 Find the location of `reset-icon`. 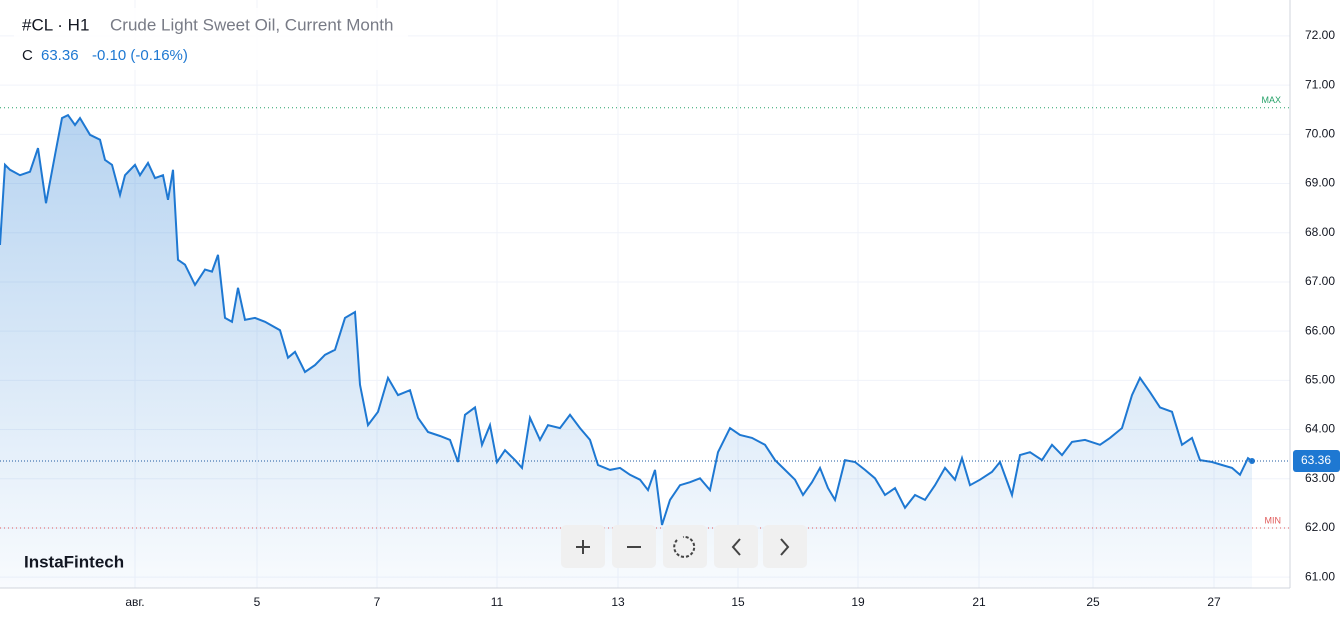

reset-icon is located at coordinates (684, 546).